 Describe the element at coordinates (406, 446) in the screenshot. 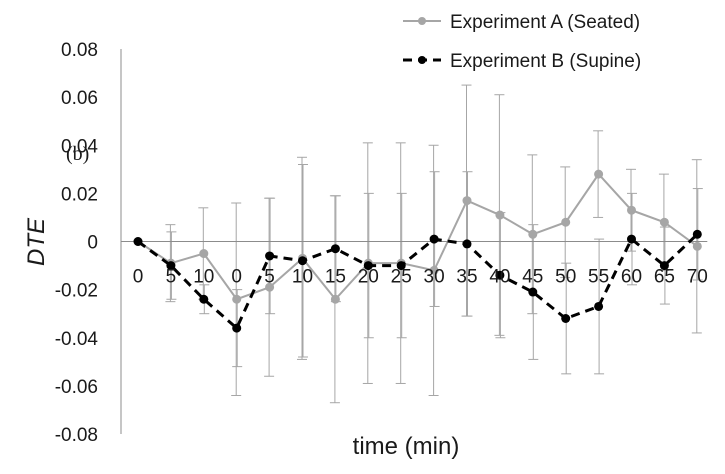

I see `x-axis-label: time (min)` at that location.